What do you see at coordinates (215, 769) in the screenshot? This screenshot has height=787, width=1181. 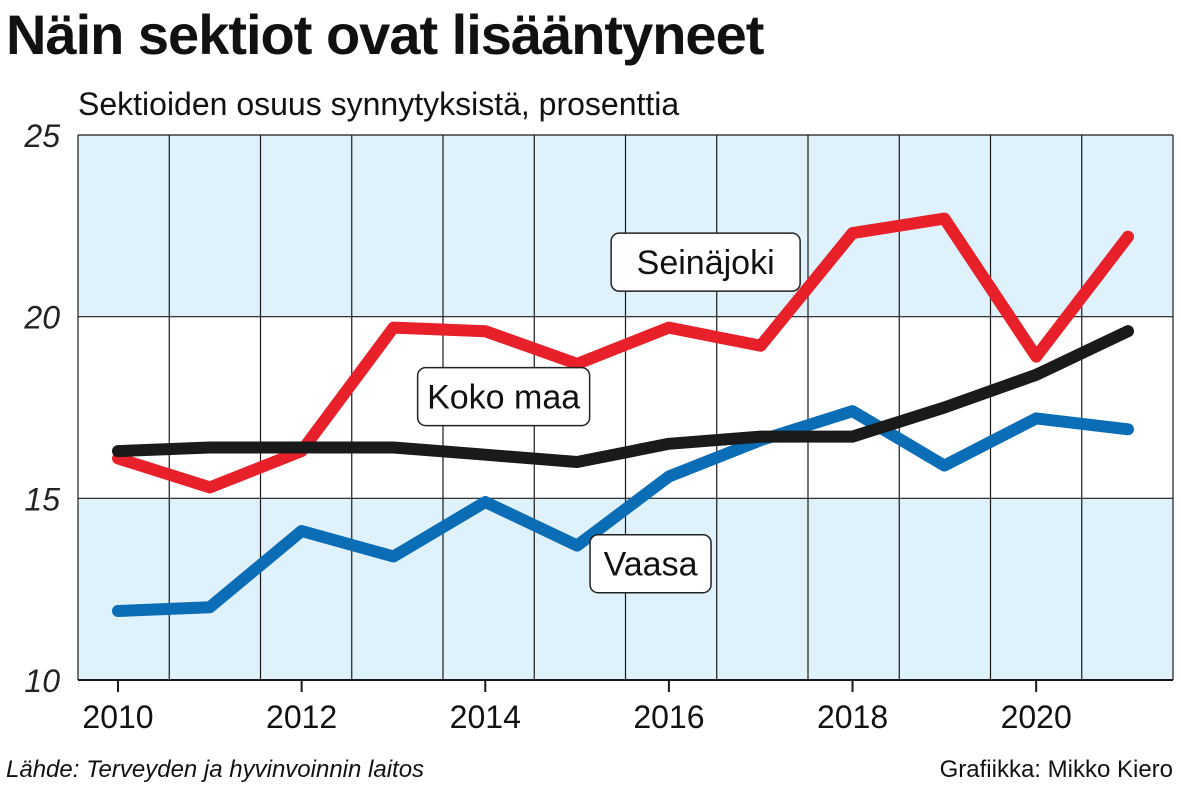 I see `source-note: Lähde: Terveyden ja hyvinvoinnin laitos` at bounding box center [215, 769].